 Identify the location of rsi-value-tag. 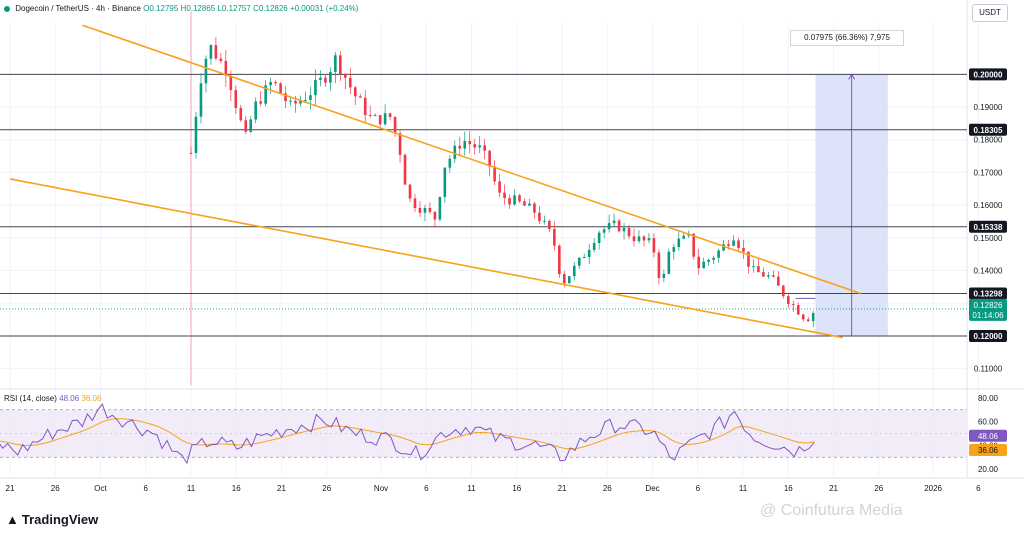
(988, 435).